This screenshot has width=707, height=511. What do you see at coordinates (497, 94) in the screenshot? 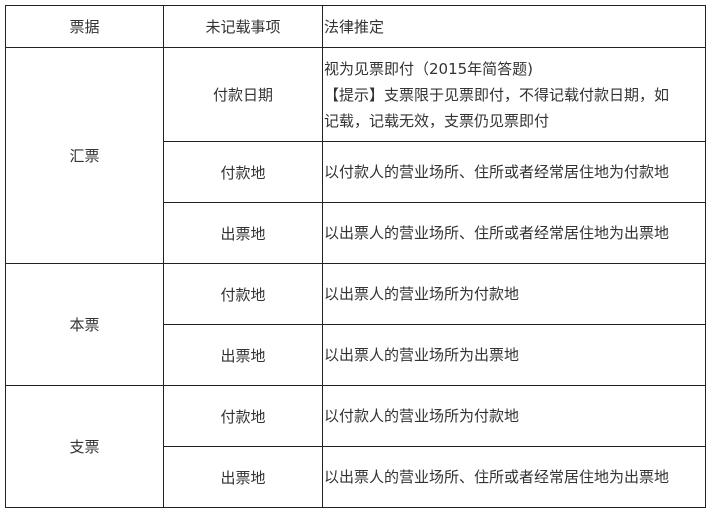
I see `presumption-line: 【提示】支票限于见票即付，不得记载付款日期，如` at bounding box center [497, 94].